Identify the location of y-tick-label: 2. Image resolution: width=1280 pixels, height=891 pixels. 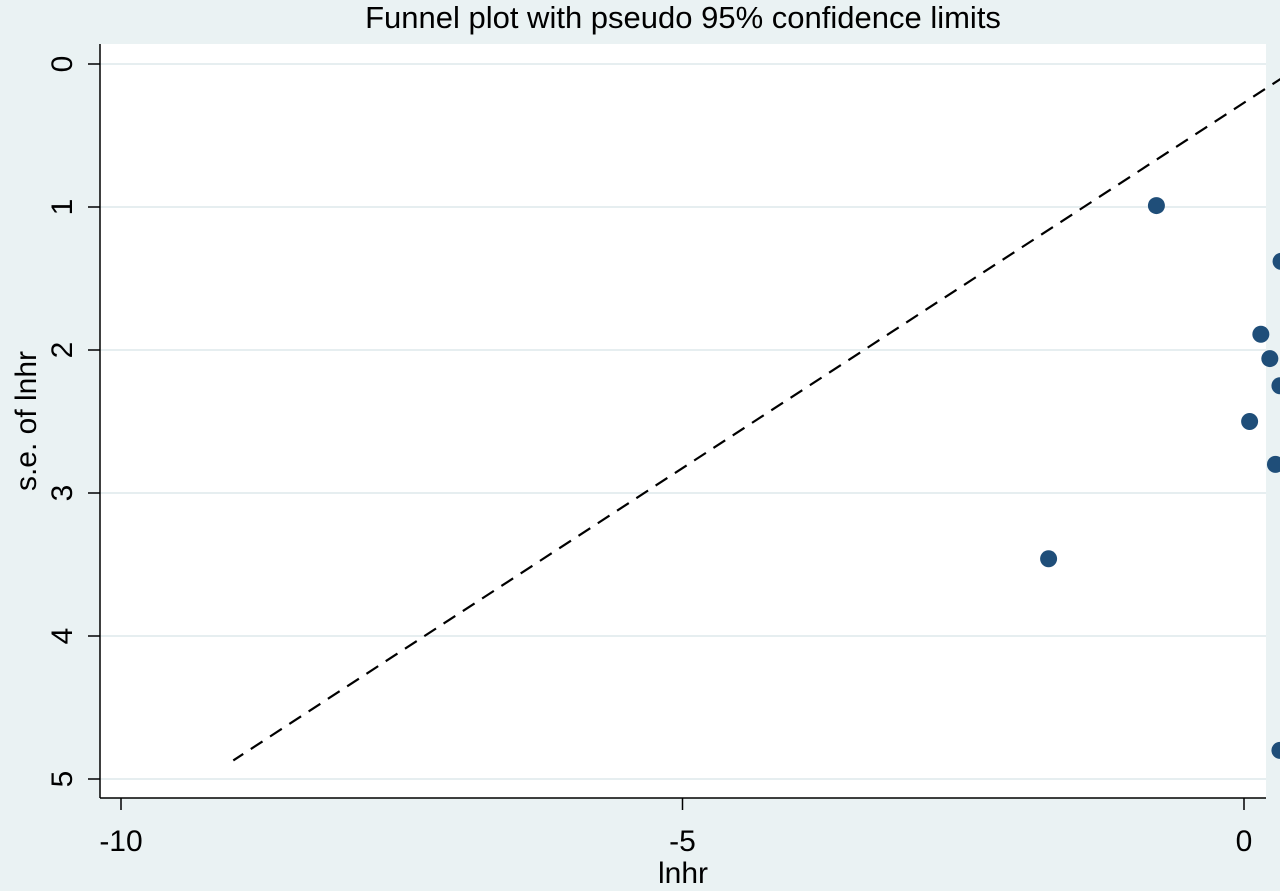
(62, 350).